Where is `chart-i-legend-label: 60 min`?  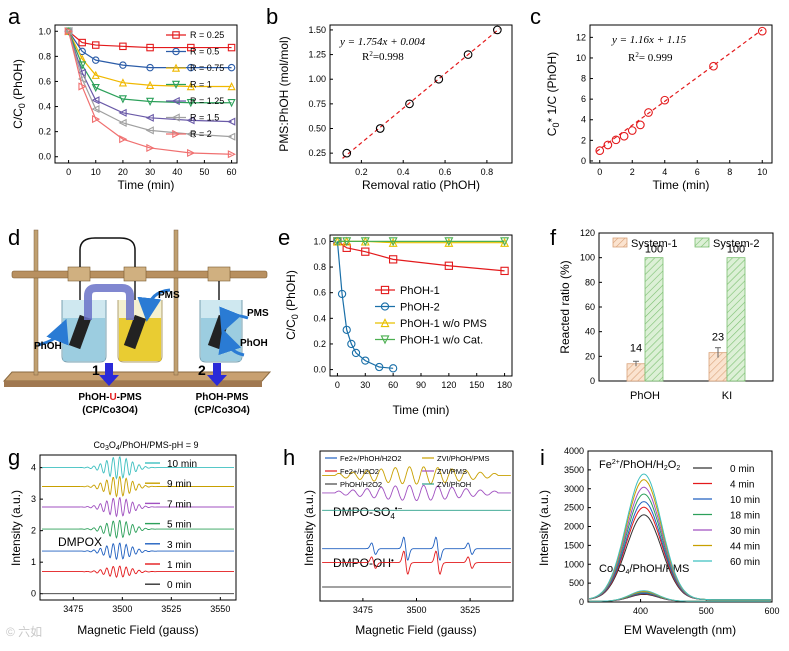 chart-i-legend-label: 60 min is located at coordinates (745, 562).